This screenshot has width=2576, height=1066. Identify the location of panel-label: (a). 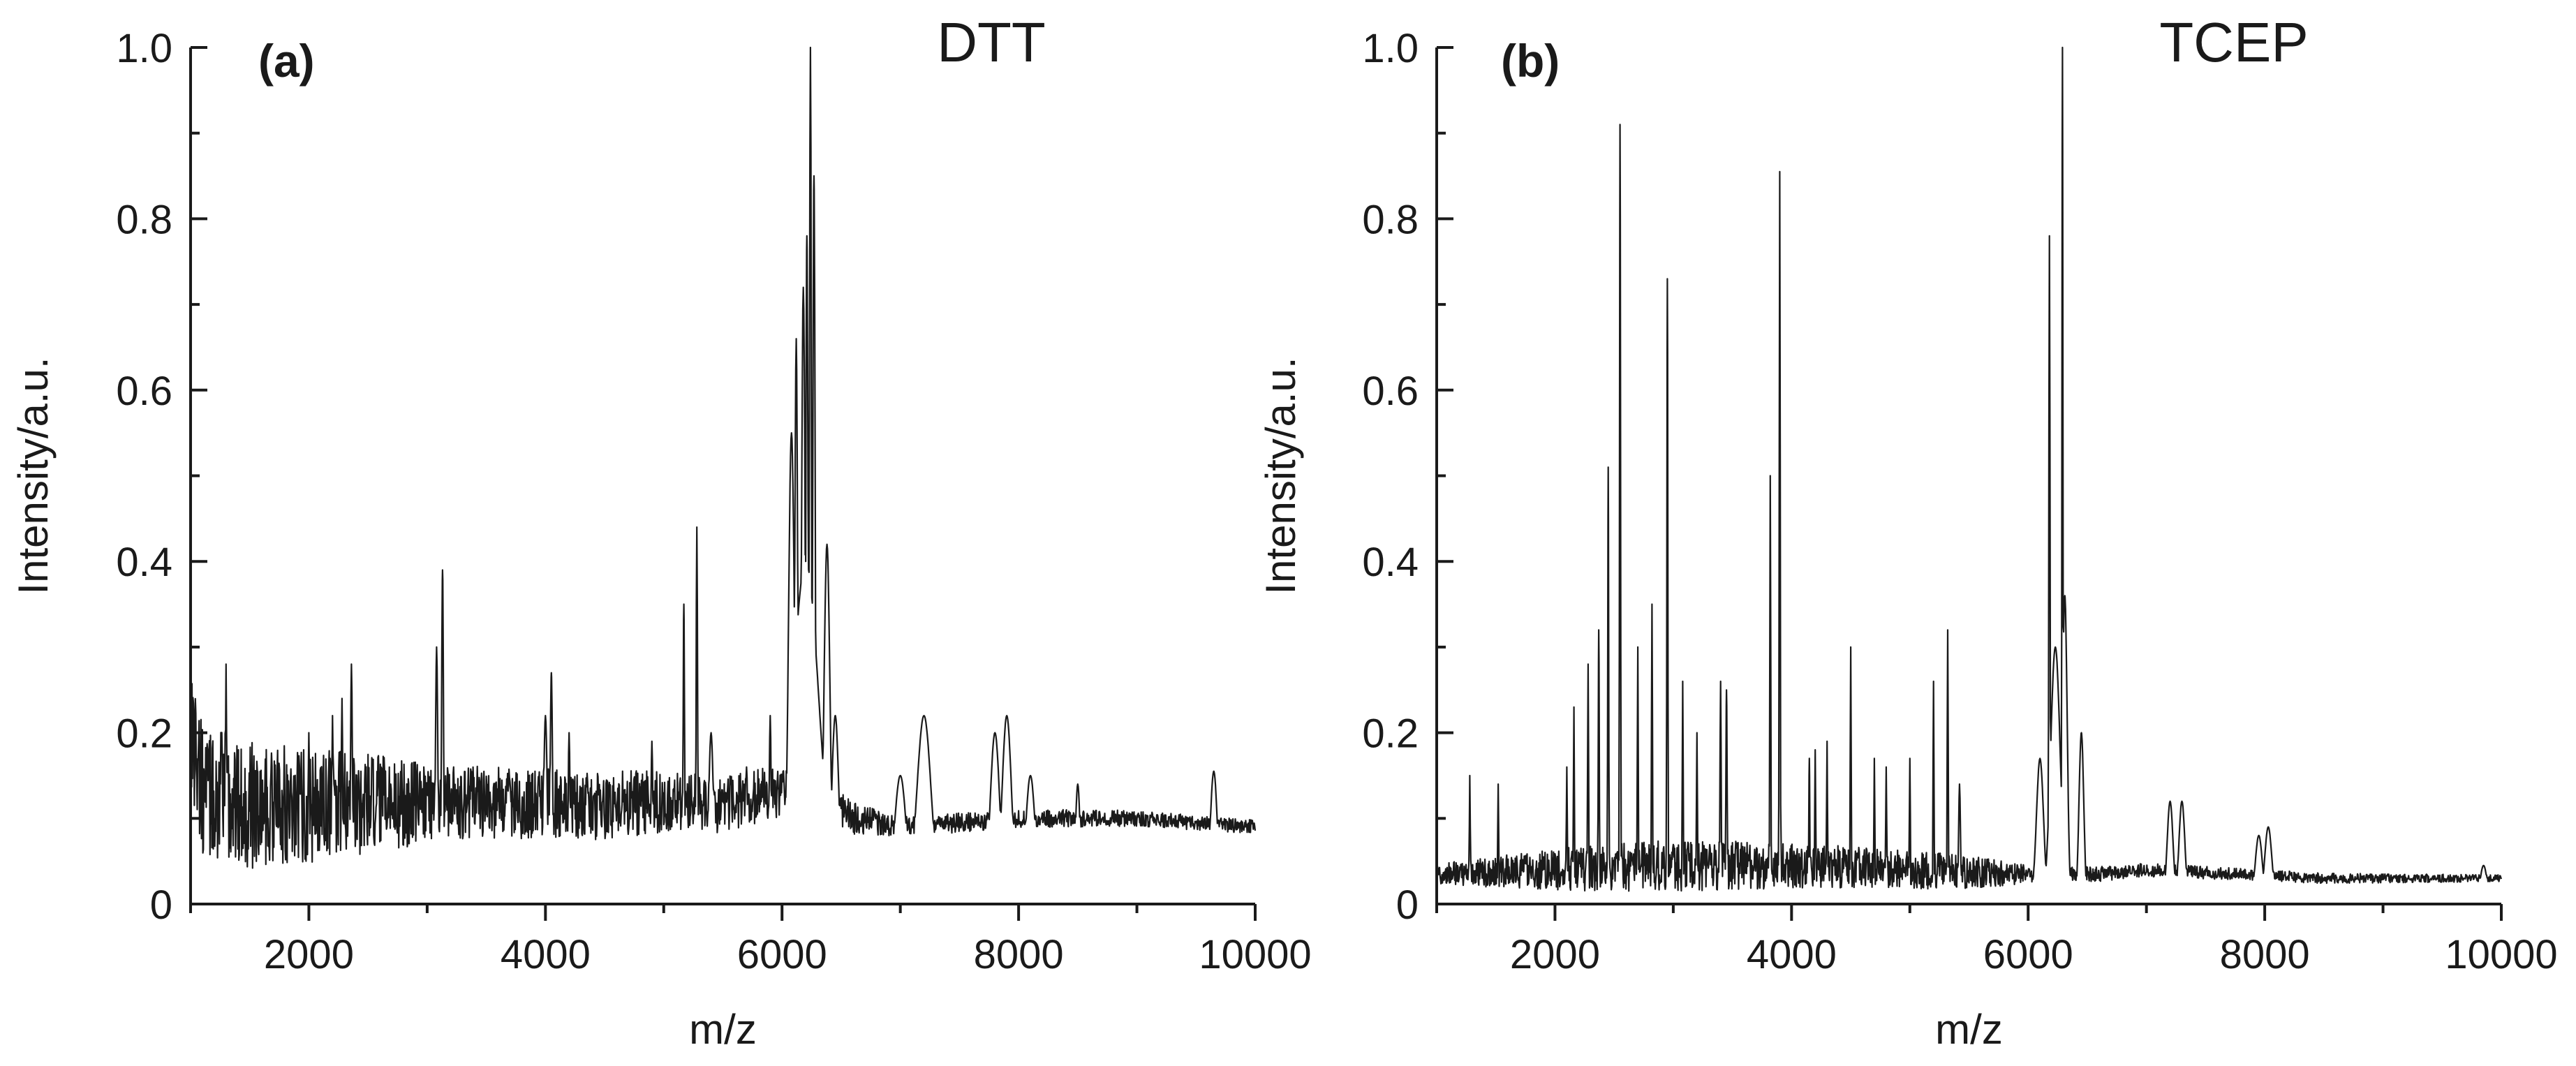
(286, 61).